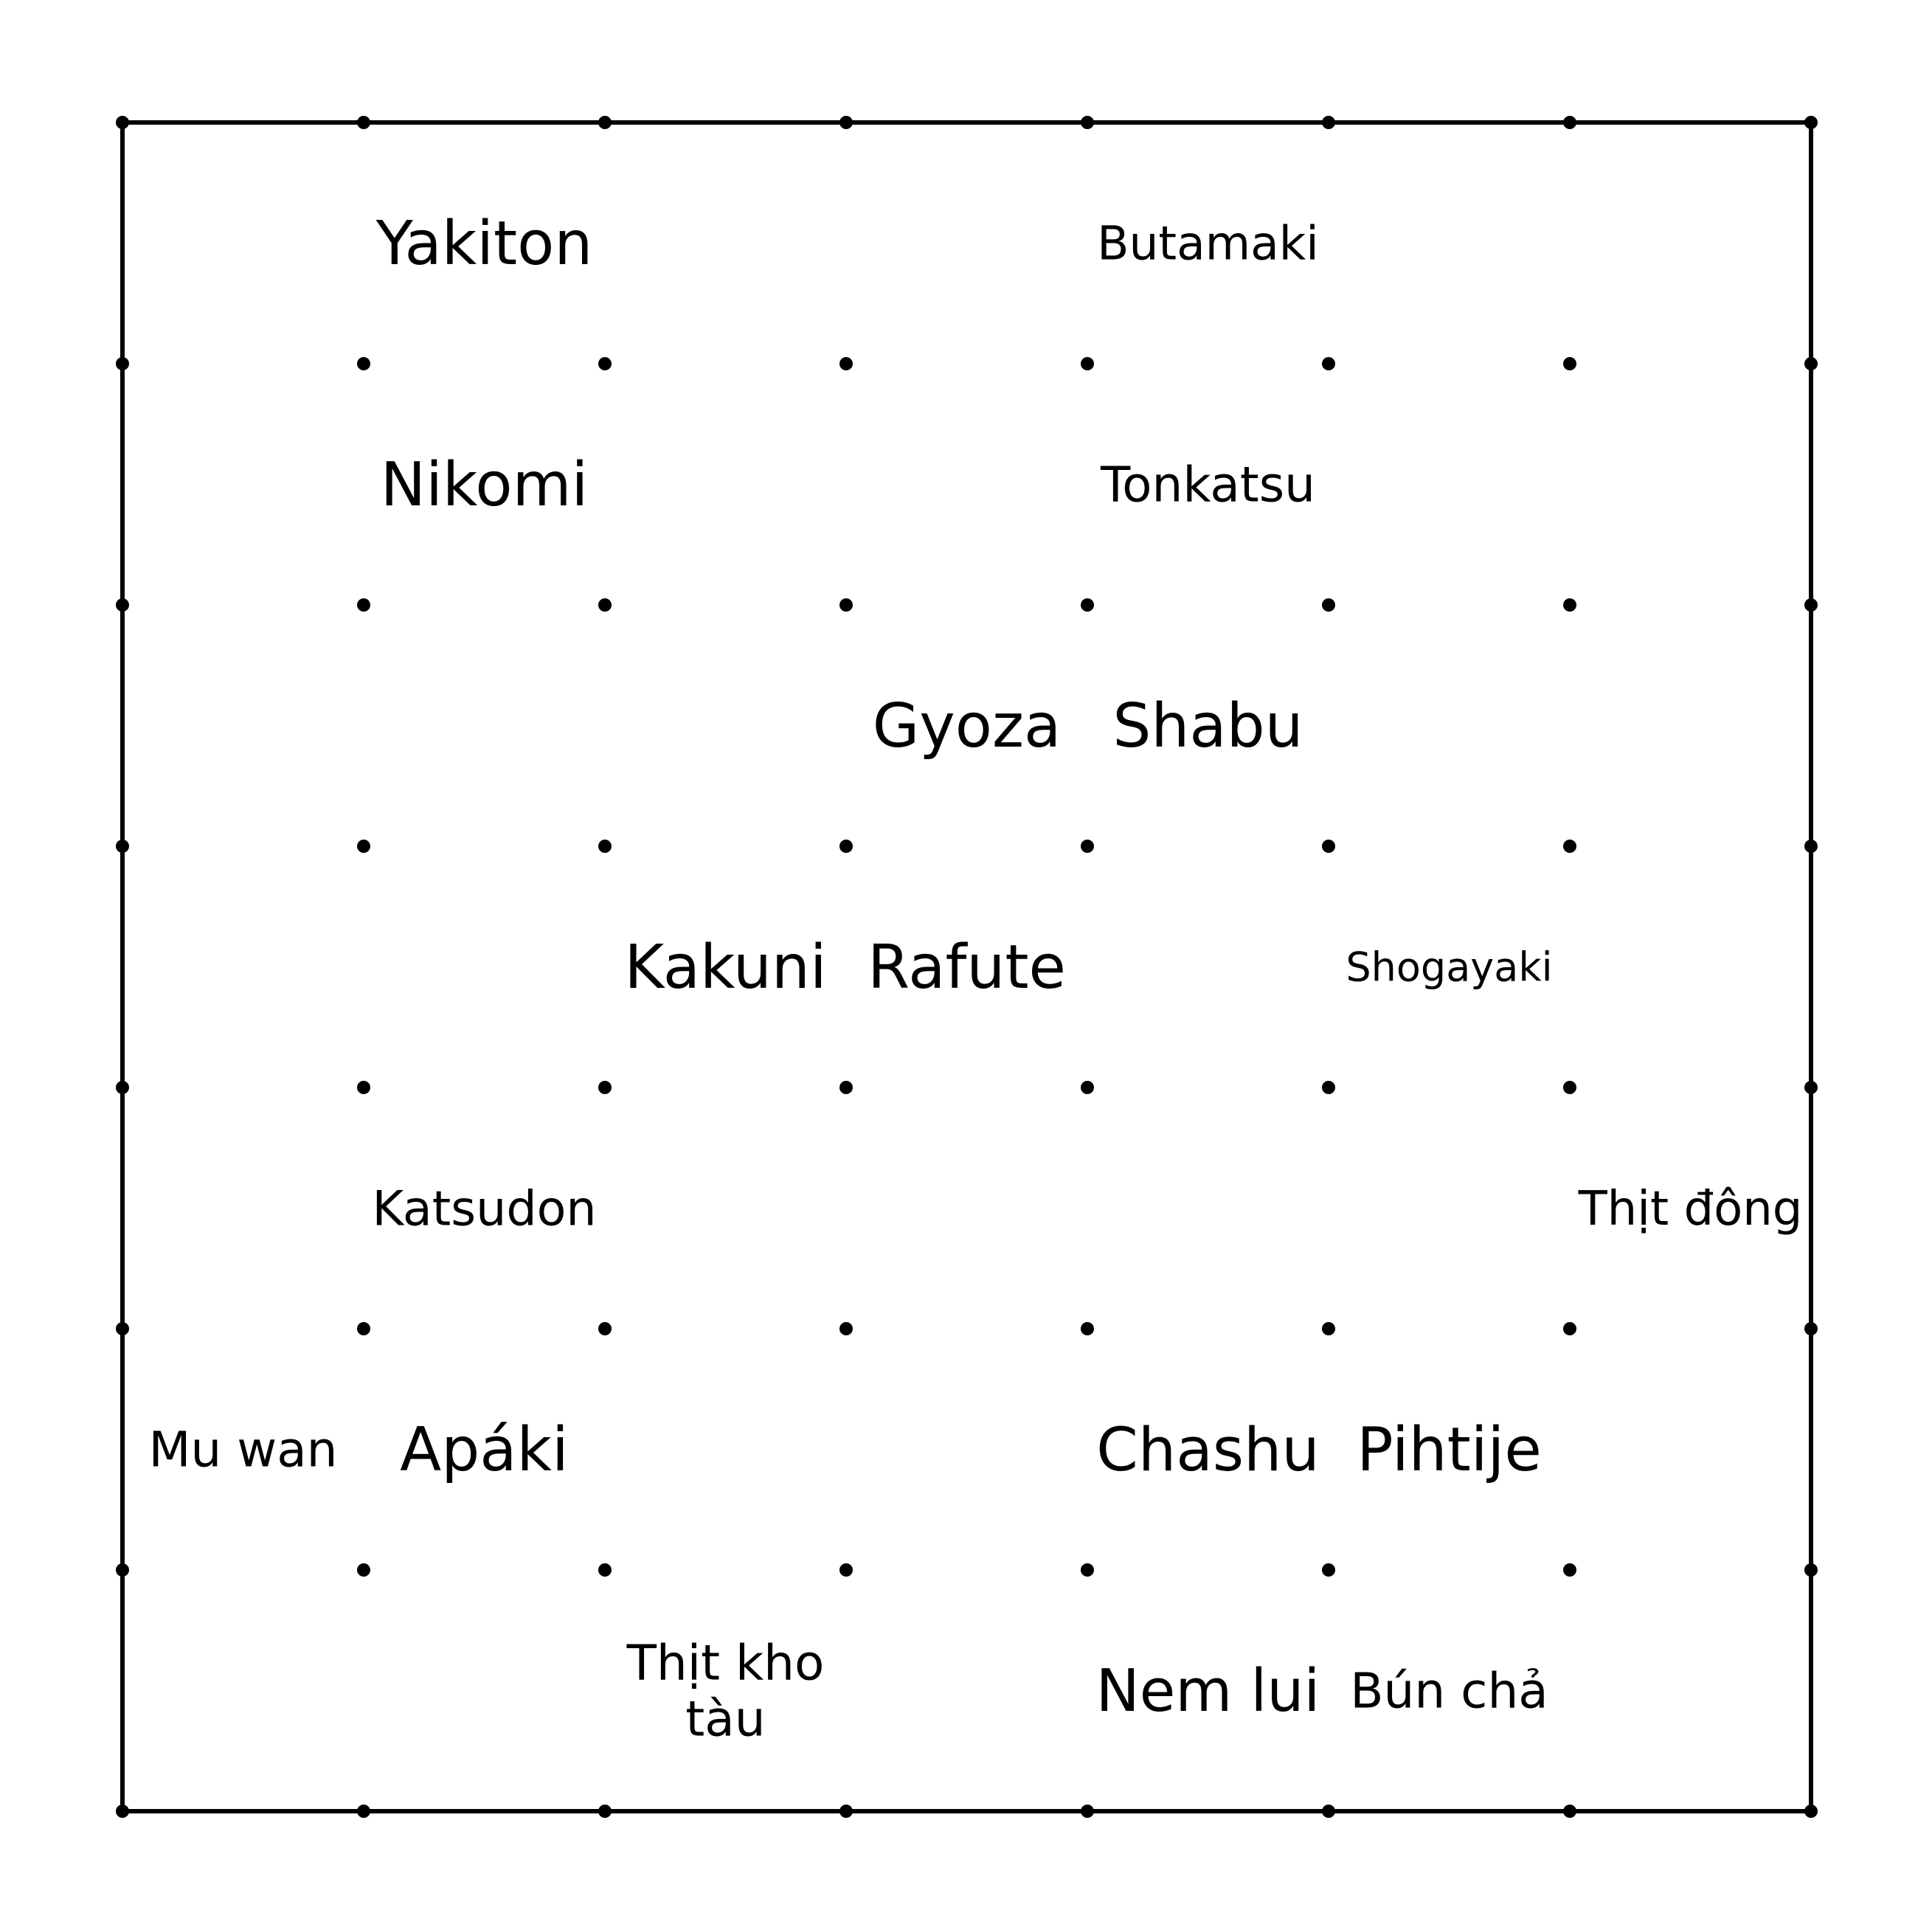  What do you see at coordinates (1207, 244) in the screenshot?
I see `word-butamaki: Butamaki` at bounding box center [1207, 244].